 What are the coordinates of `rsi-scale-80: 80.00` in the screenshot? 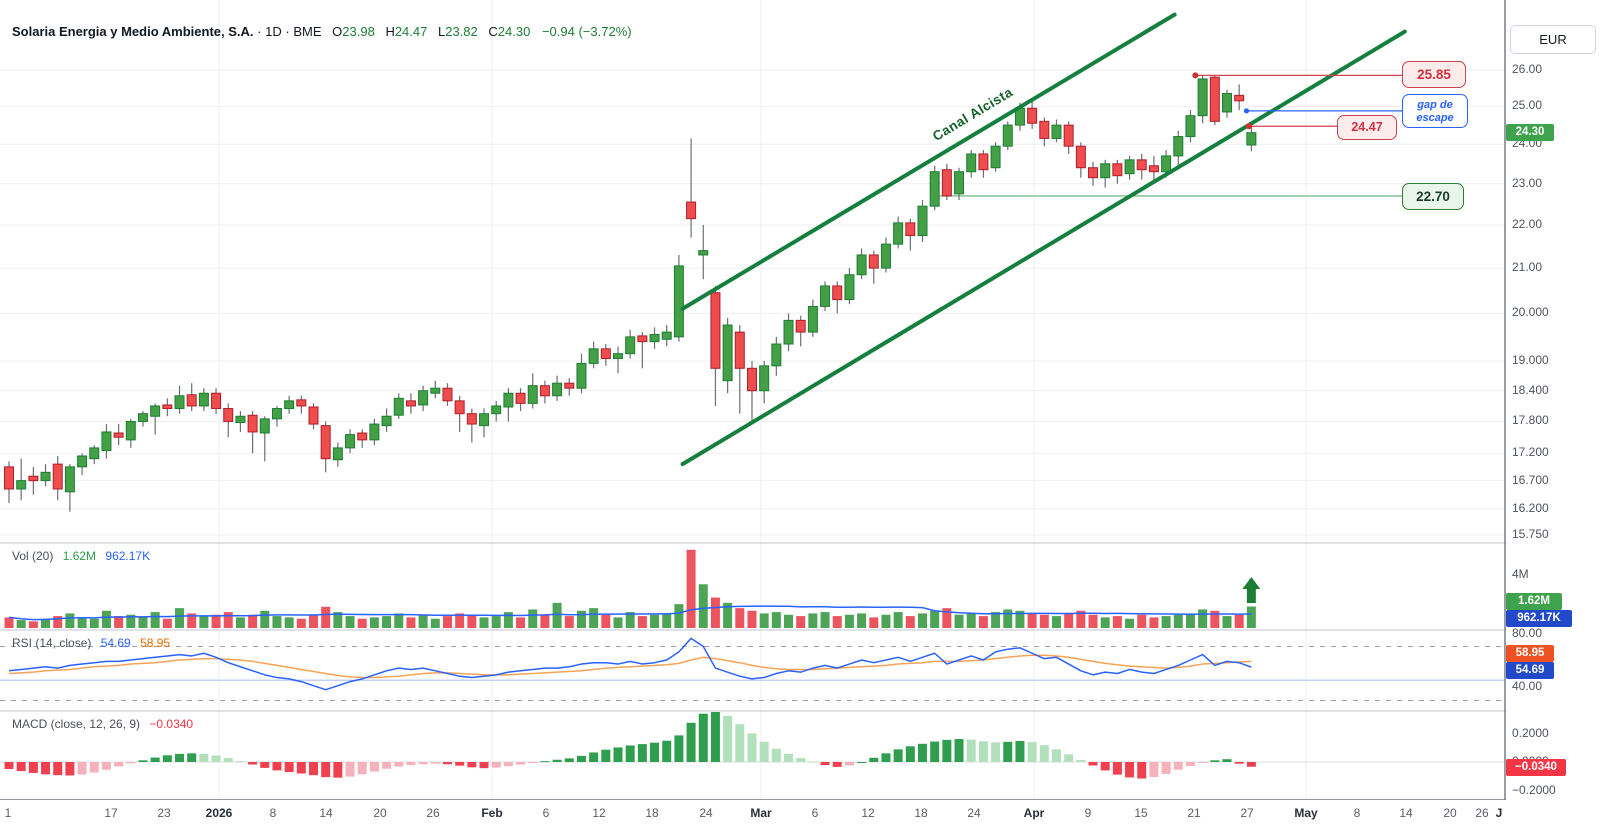 It's located at (1527, 633).